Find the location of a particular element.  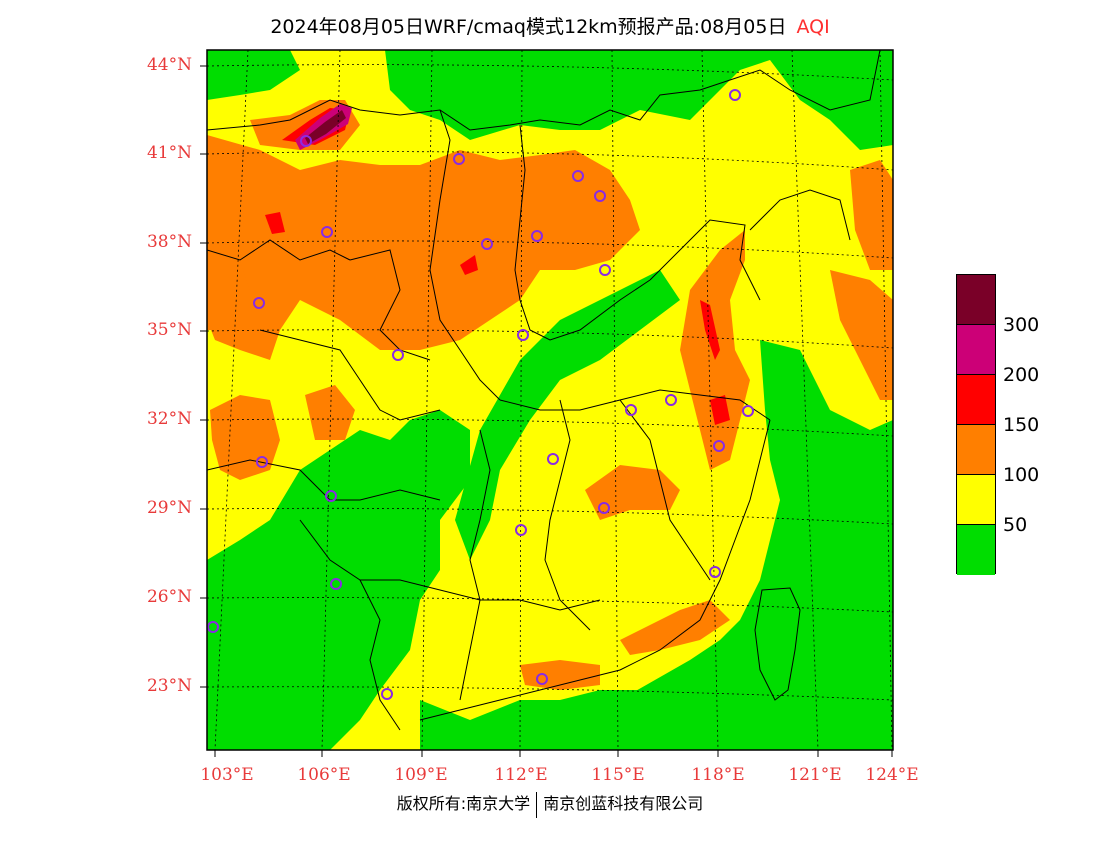

aqi-unhealthy-jiangsu is located at coordinates (710, 330).